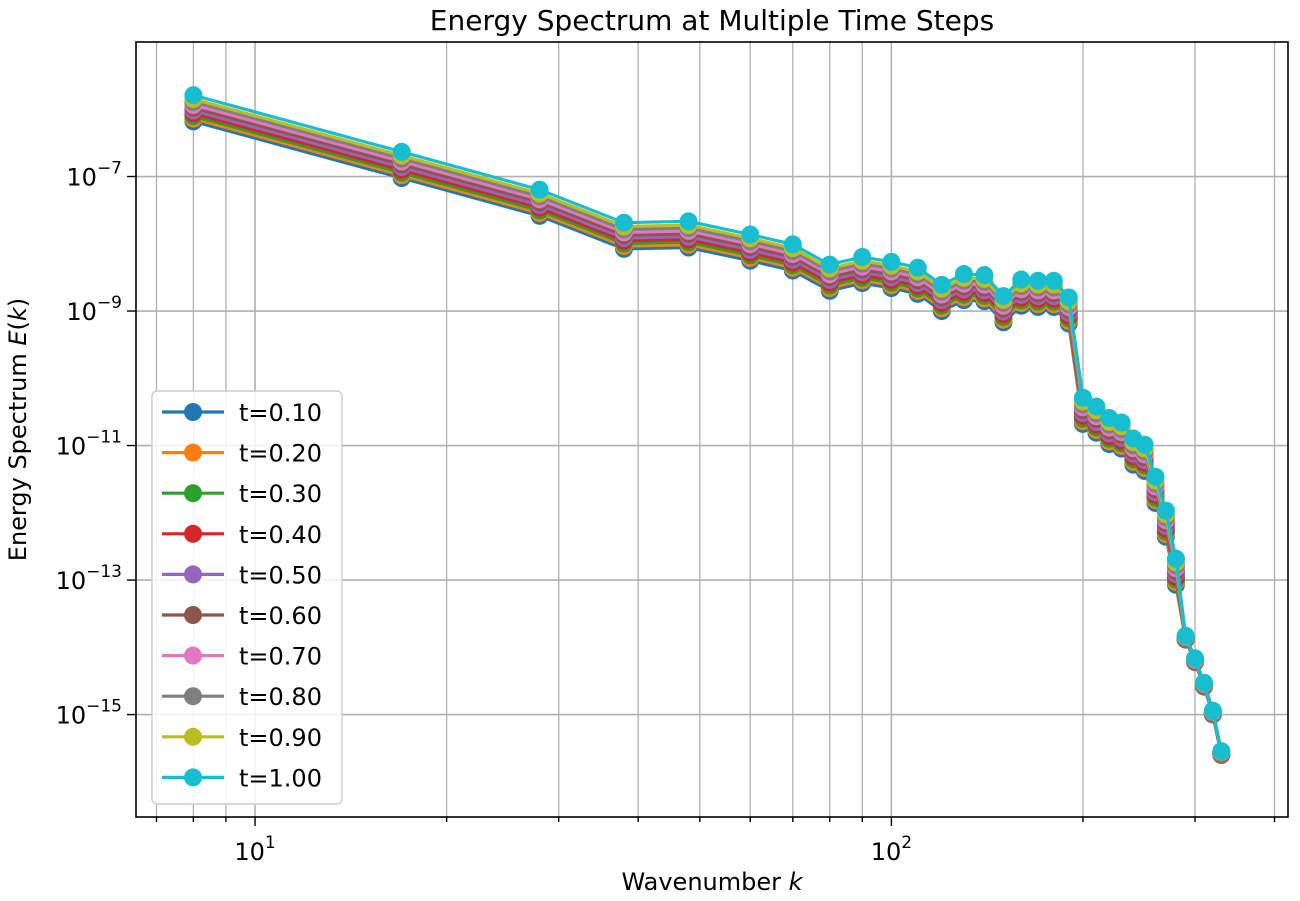 The width and height of the screenshot is (1300, 901). I want to click on y-tick-label: 10⁻¹³, so click(89, 578).